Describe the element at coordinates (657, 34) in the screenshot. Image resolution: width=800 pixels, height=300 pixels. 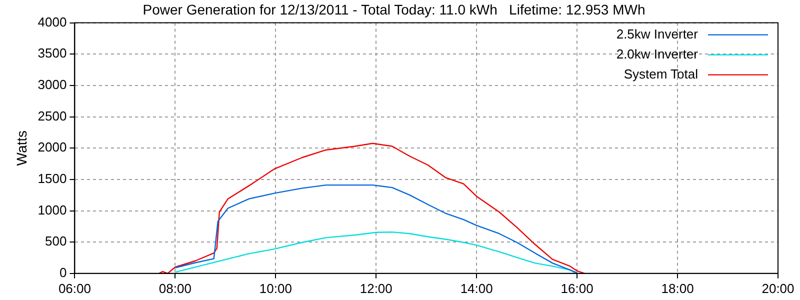
I see `legend-label: 2.5kw Inverter` at that location.